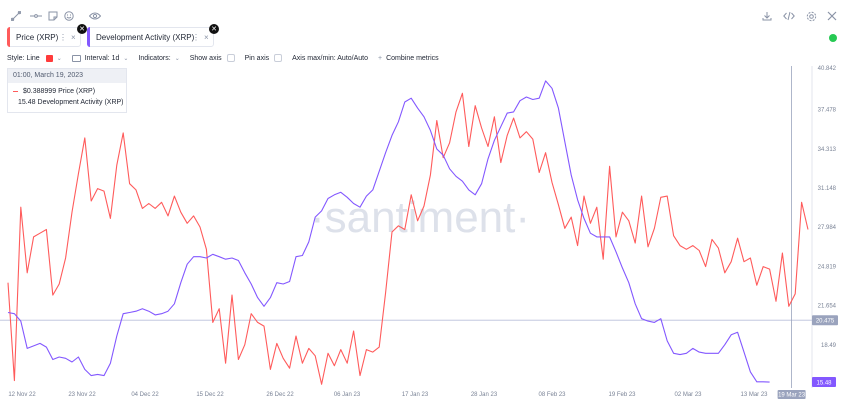 The image size is (850, 400). Describe the element at coordinates (205, 58) in the screenshot. I see `show-axis-label: Show axis` at that location.